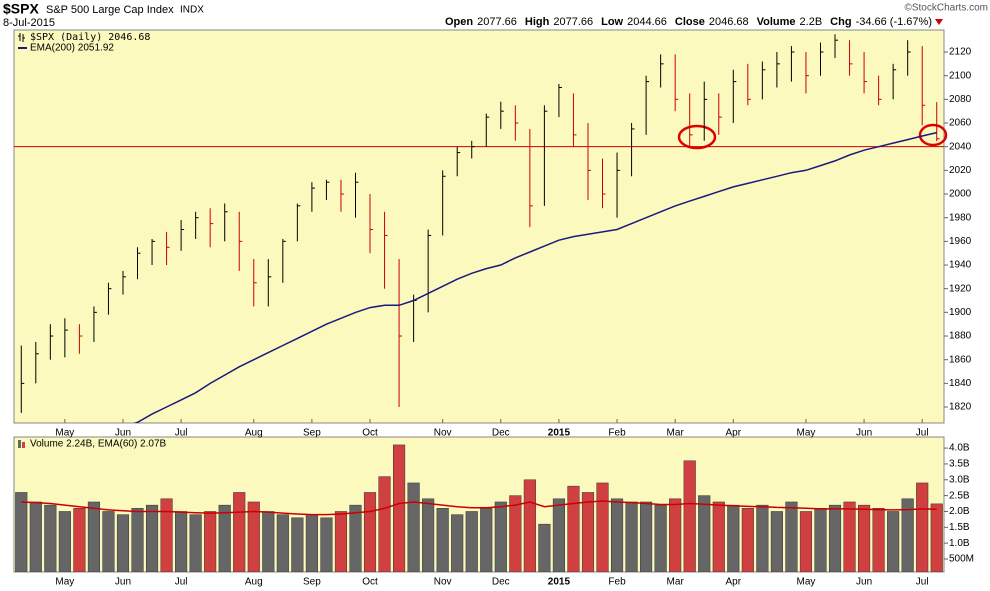 The height and width of the screenshot is (591, 990). Describe the element at coordinates (961, 559) in the screenshot. I see `y-tick-label: 500M` at that location.